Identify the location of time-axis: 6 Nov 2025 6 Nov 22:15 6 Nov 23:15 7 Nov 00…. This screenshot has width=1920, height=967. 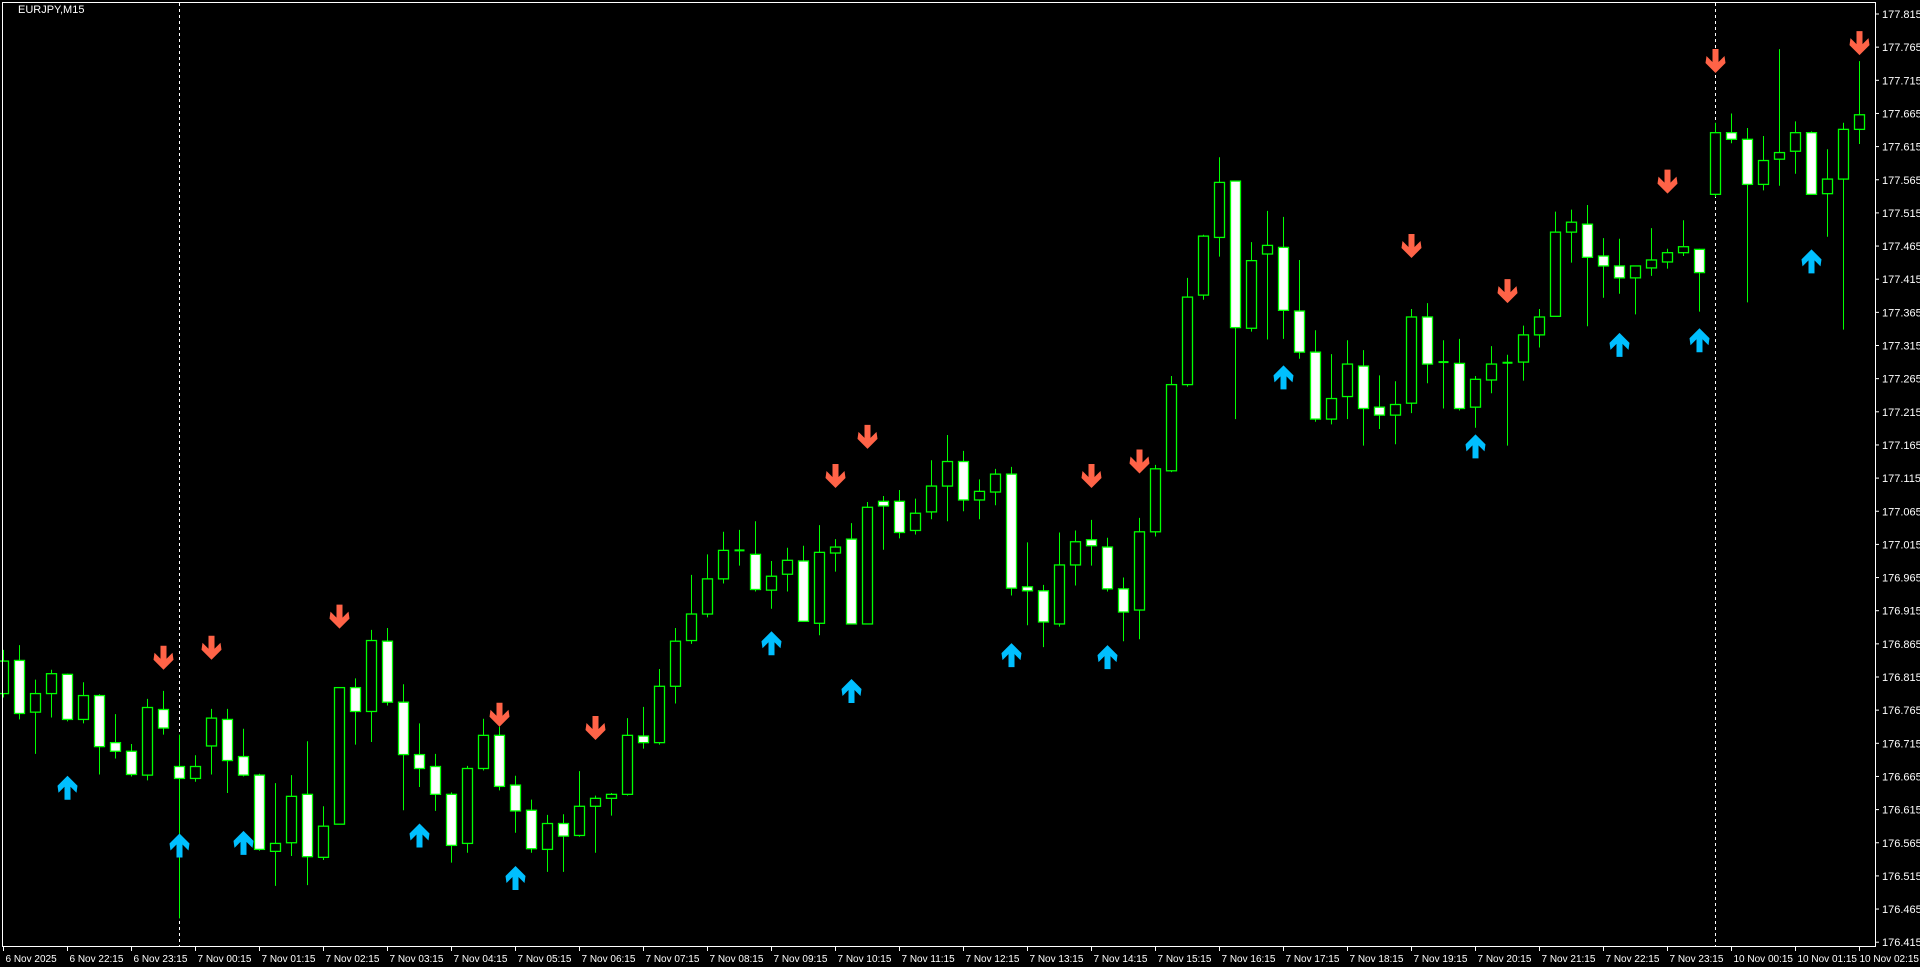
(961, 955).